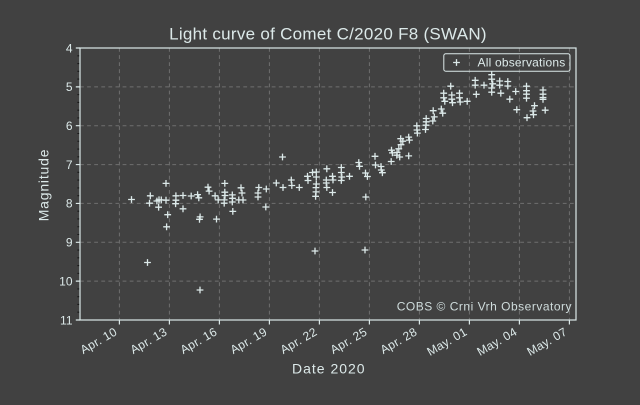  I want to click on svg-text: 4, so click(69, 48).